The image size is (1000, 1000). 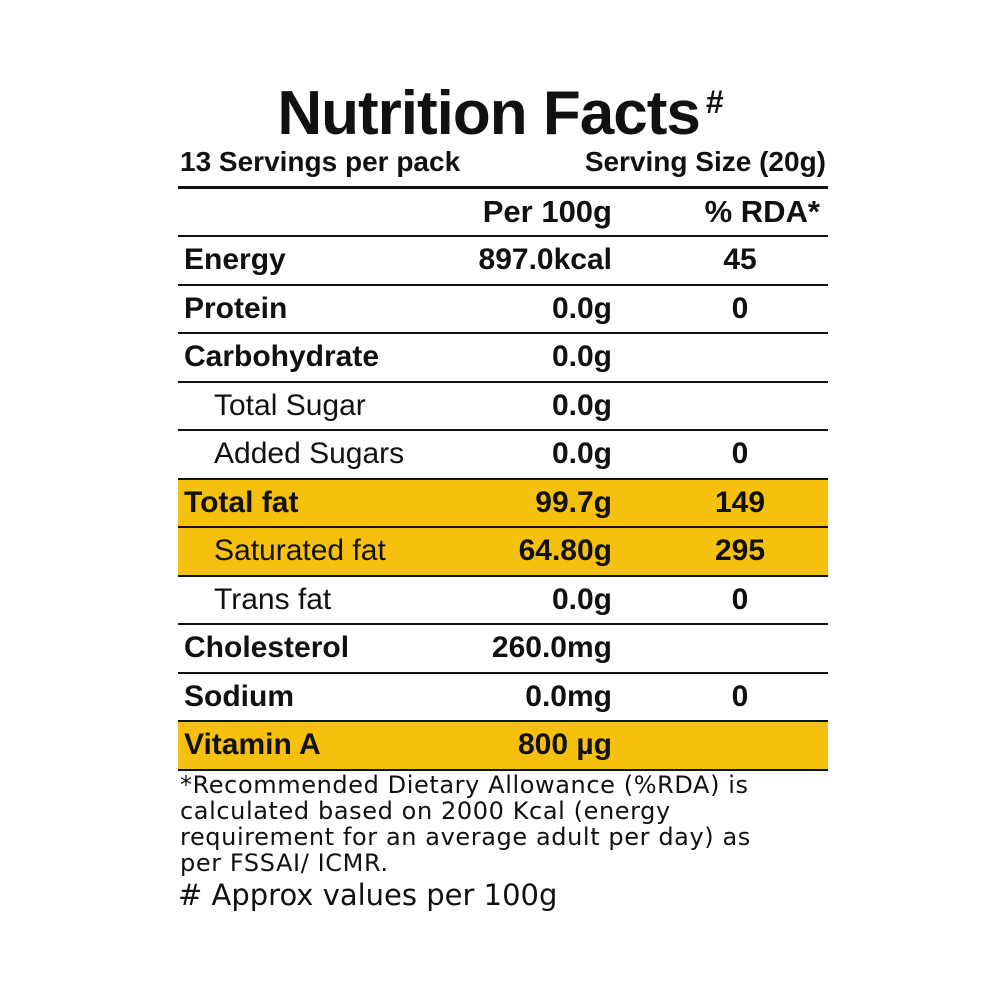 What do you see at coordinates (573, 502) in the screenshot?
I see `per-100g: 99.7g` at bounding box center [573, 502].